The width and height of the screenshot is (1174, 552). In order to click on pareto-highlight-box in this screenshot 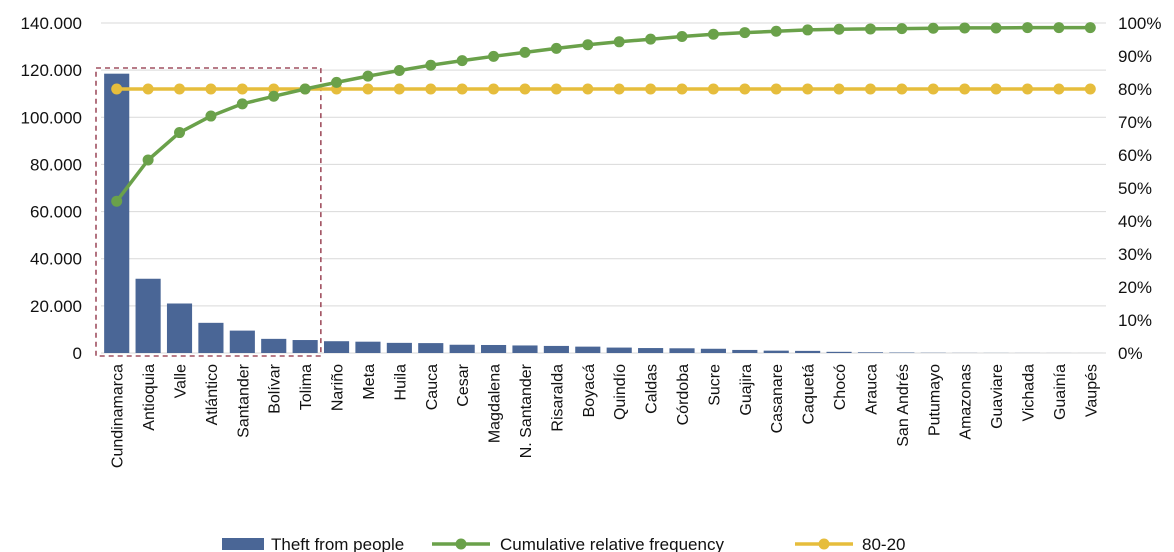, I will do `click(208, 212)`.